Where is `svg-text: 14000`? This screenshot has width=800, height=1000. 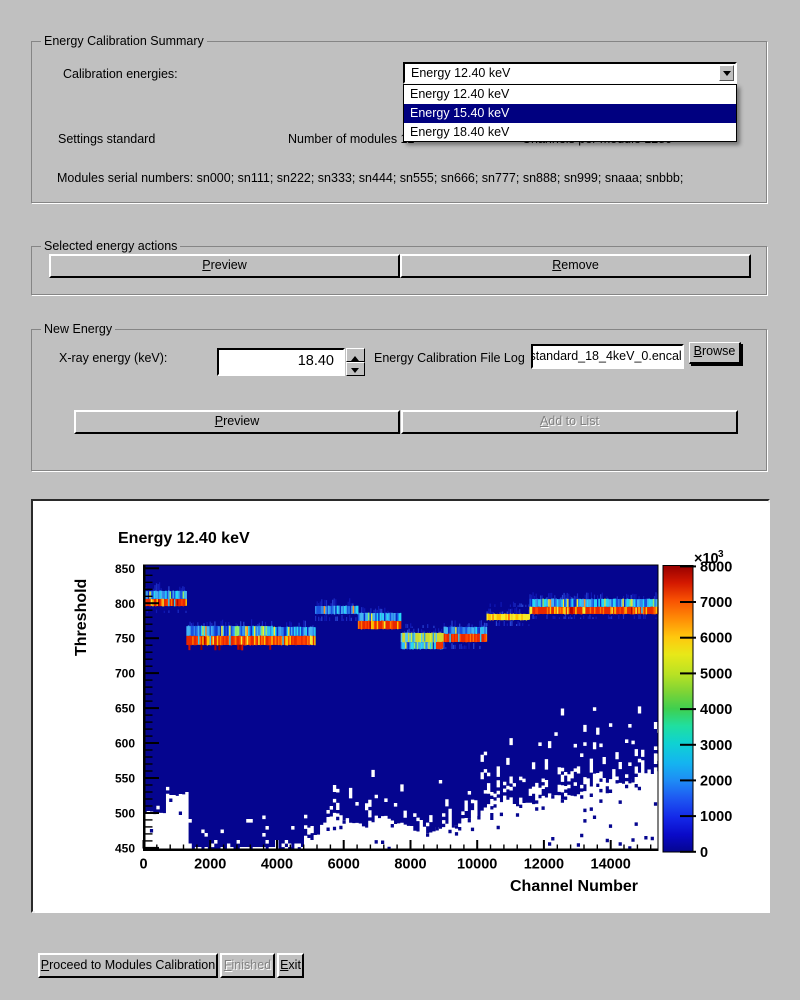
svg-text: 14000 is located at coordinates (611, 865).